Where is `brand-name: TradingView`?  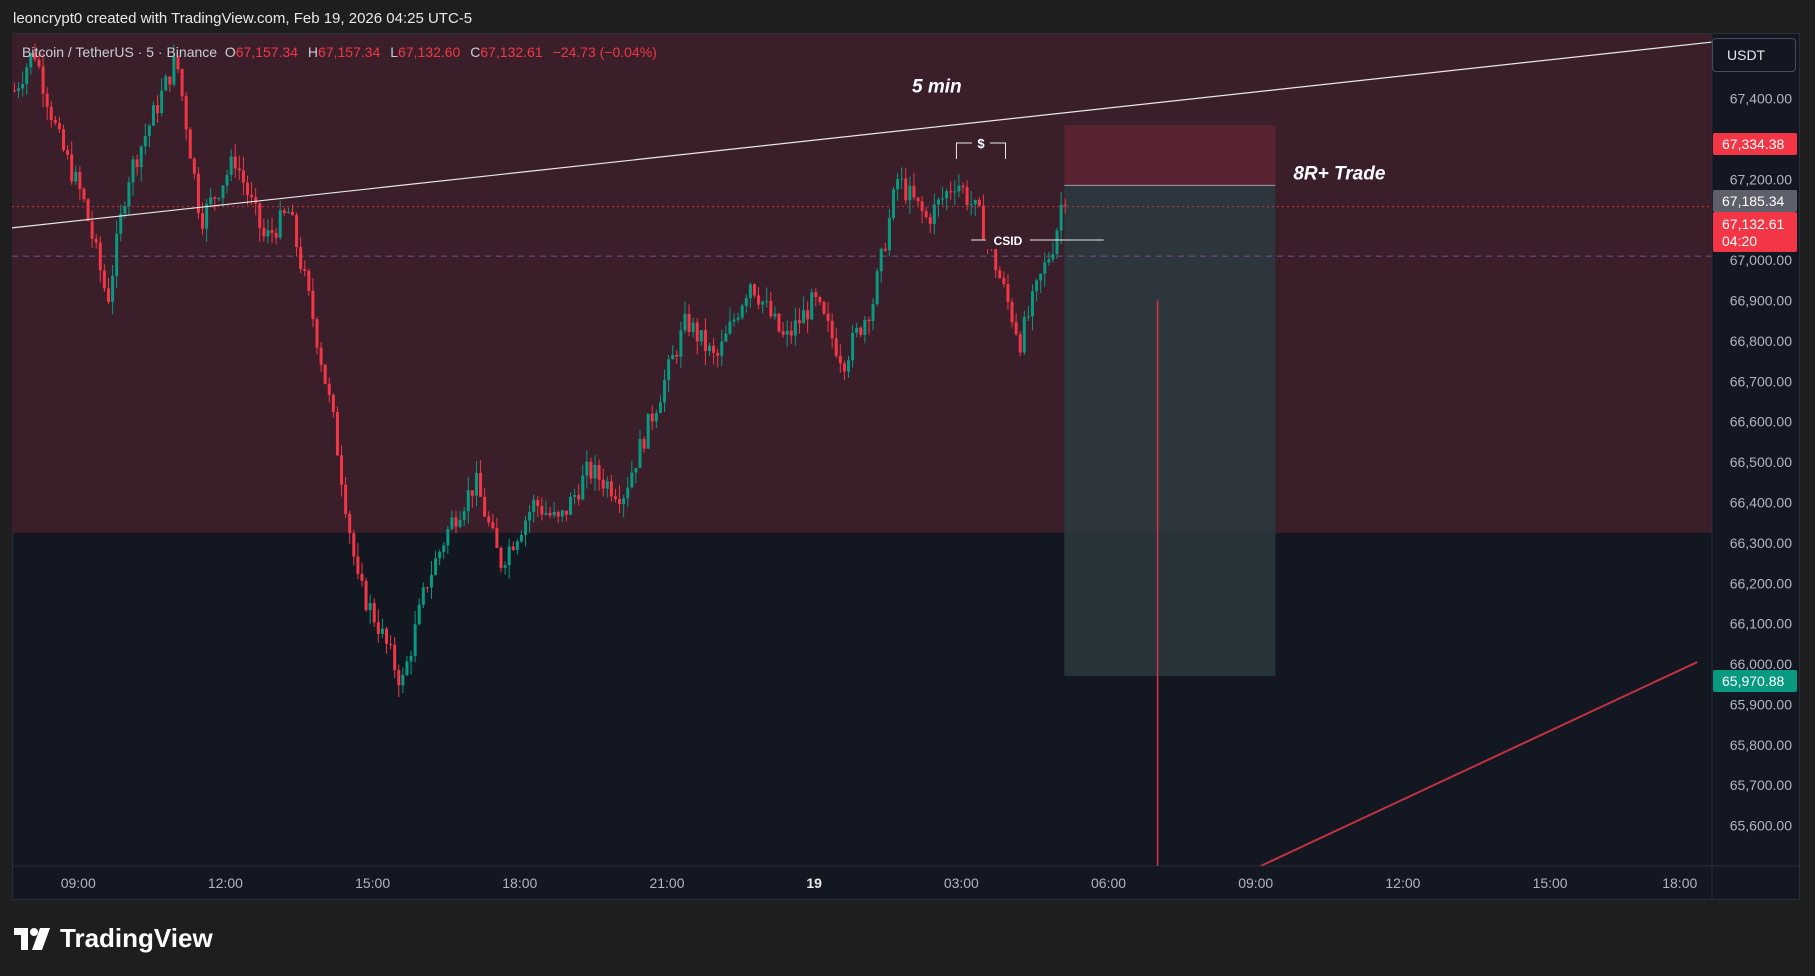
brand-name: TradingView is located at coordinates (136, 938).